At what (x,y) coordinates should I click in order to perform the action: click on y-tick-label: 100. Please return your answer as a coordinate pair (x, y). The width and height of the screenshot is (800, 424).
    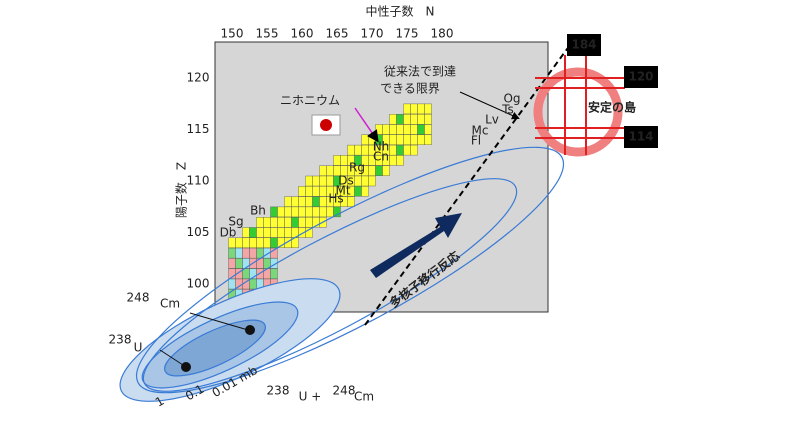
    Looking at the image, I should click on (198, 284).